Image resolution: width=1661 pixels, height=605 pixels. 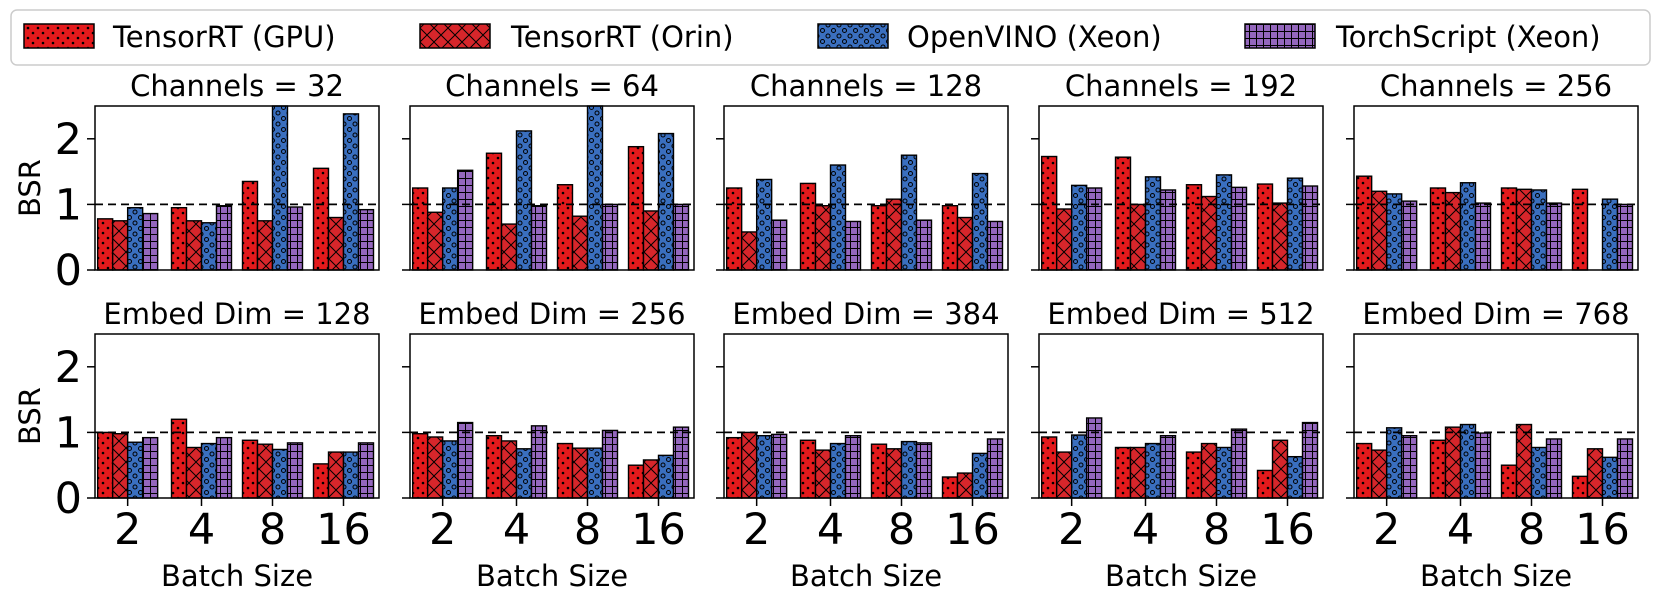 I want to click on xtick-label-embed-dim-128-16: 16, so click(x=343, y=530).